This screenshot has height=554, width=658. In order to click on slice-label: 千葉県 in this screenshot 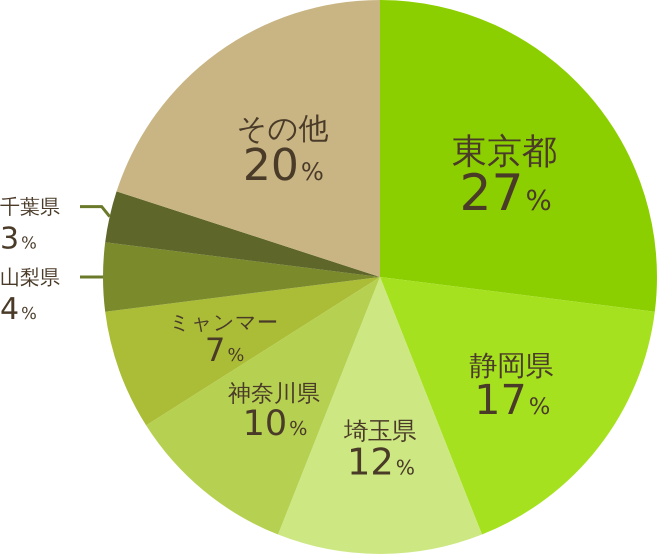, I will do `click(30, 206)`.